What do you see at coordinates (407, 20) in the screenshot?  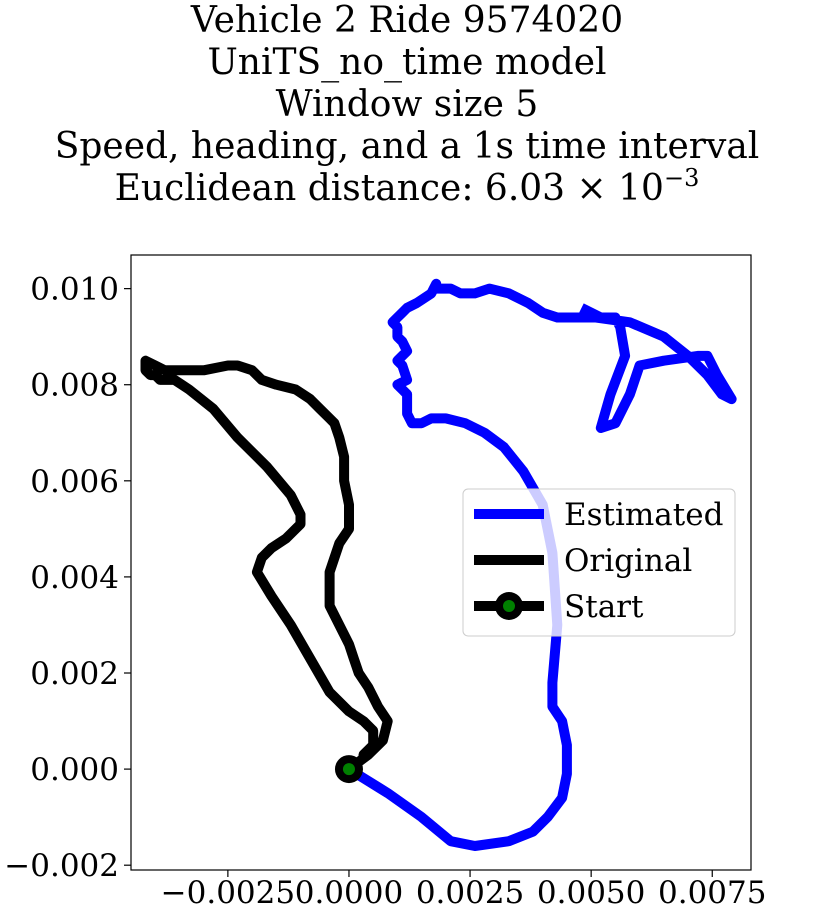 I see `title-line-1: Vehicle 2 Ride 9574020` at bounding box center [407, 20].